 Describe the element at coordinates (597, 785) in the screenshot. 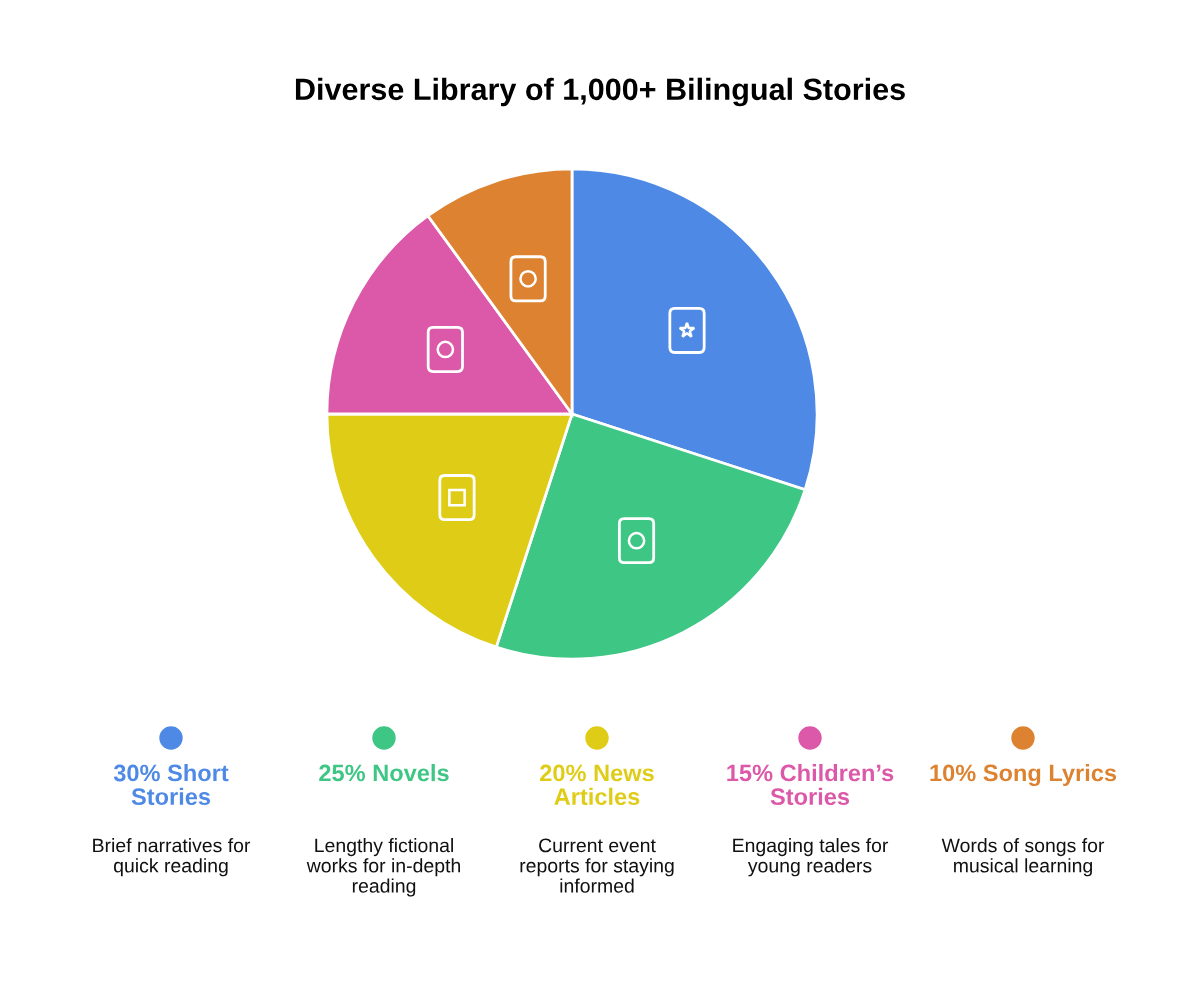

I see `legend-label: 20% News Articles` at that location.